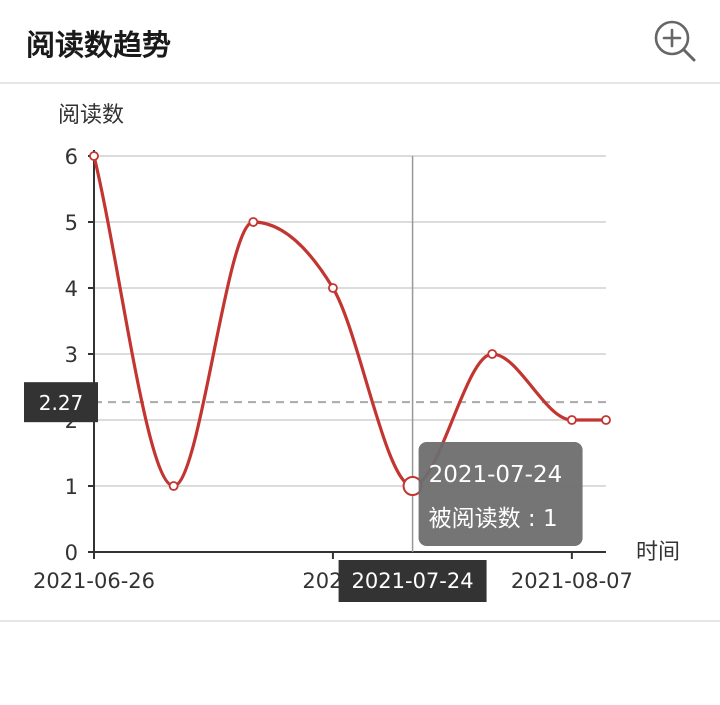  I want to click on card-header: 阅读数趋势, so click(360, 42).